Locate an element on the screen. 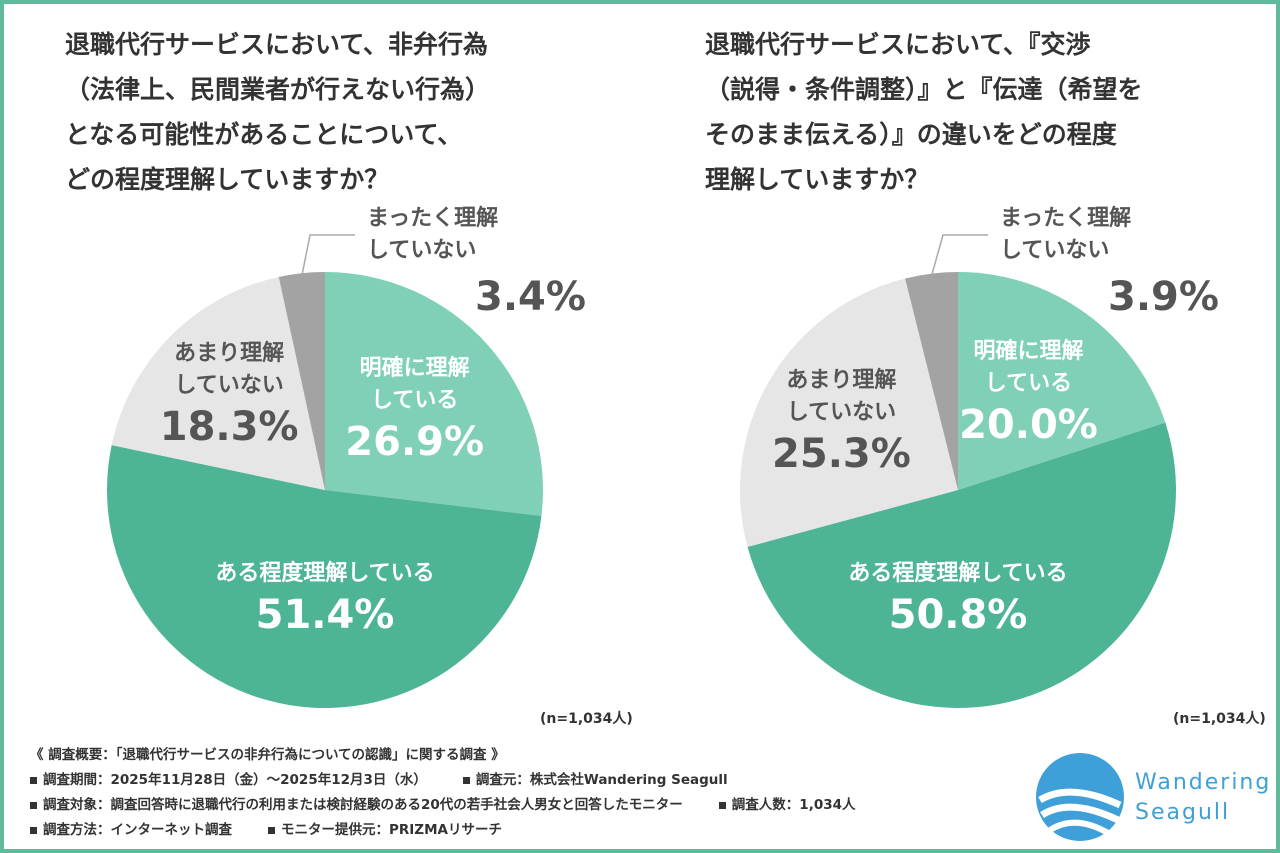 The image size is (1280, 853). logo-circle is located at coordinates (1080, 797).